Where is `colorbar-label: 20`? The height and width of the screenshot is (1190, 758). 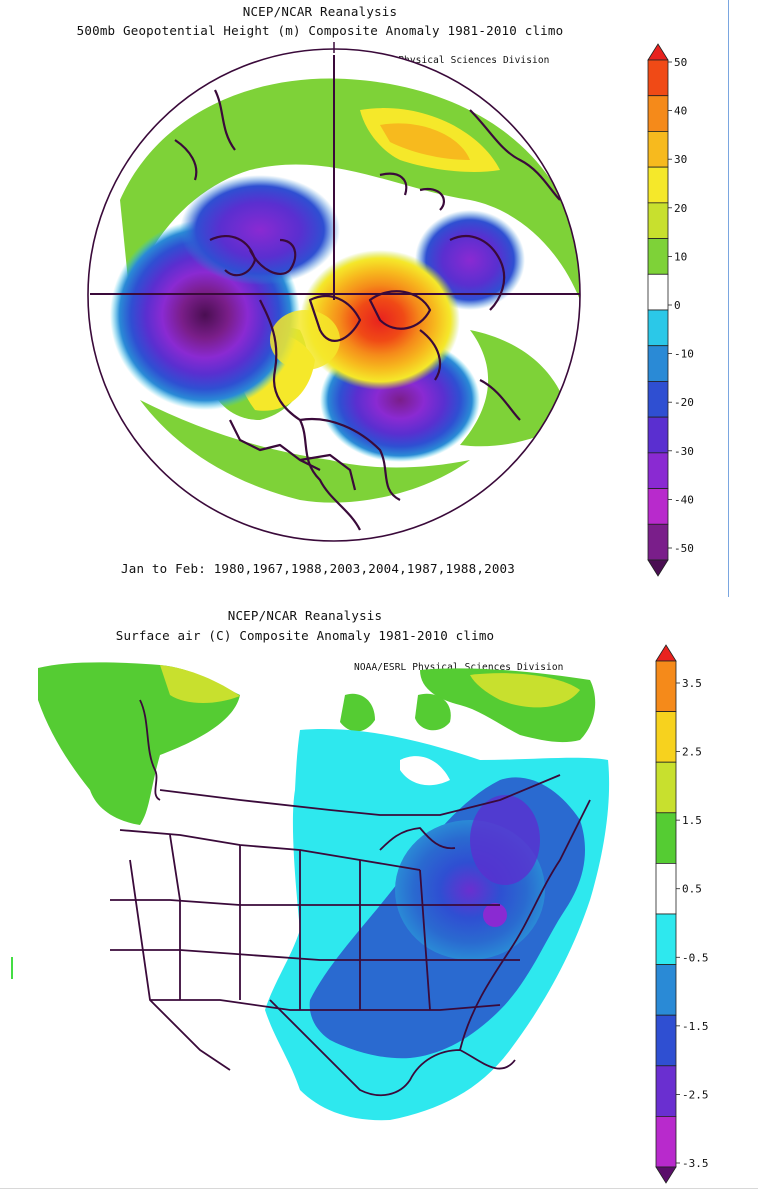
colorbar-label: 20 is located at coordinates (680, 208).